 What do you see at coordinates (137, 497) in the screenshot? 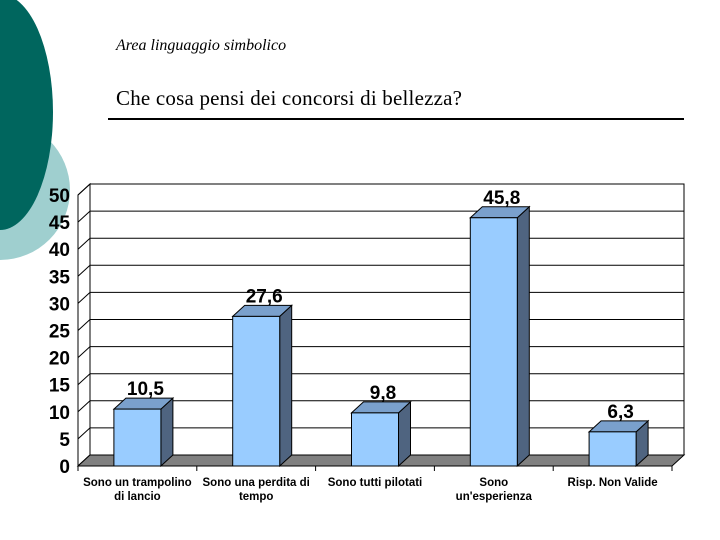
I see `x-tick-label: di lancio` at bounding box center [137, 497].